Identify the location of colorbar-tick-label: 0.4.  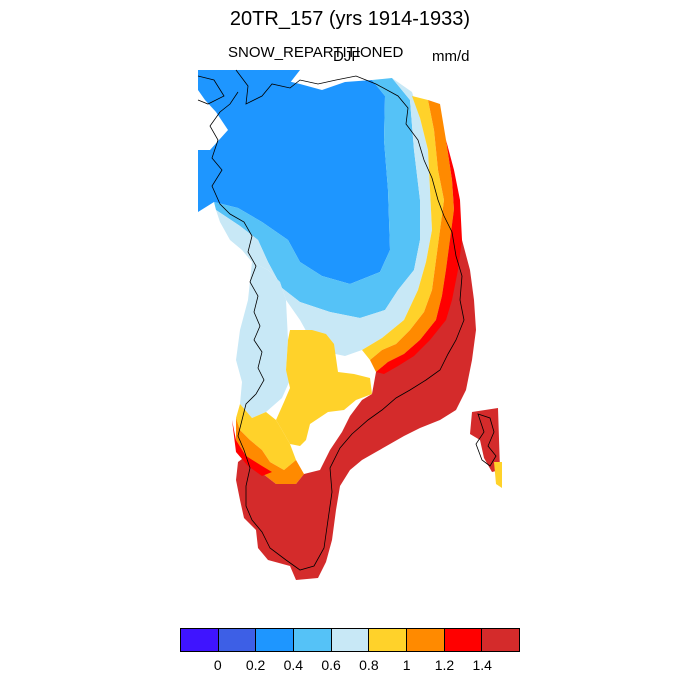
(293, 665).